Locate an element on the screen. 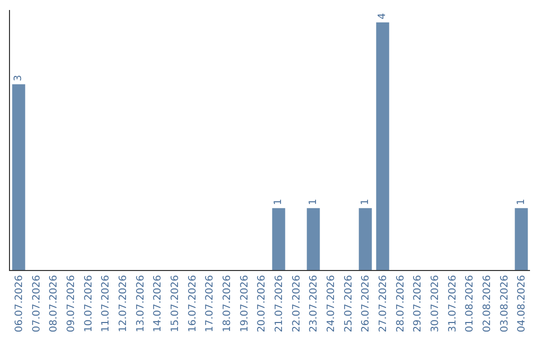 This screenshot has height=340, width=540. x-tick-label: 19.07.2026 is located at coordinates (244, 303).